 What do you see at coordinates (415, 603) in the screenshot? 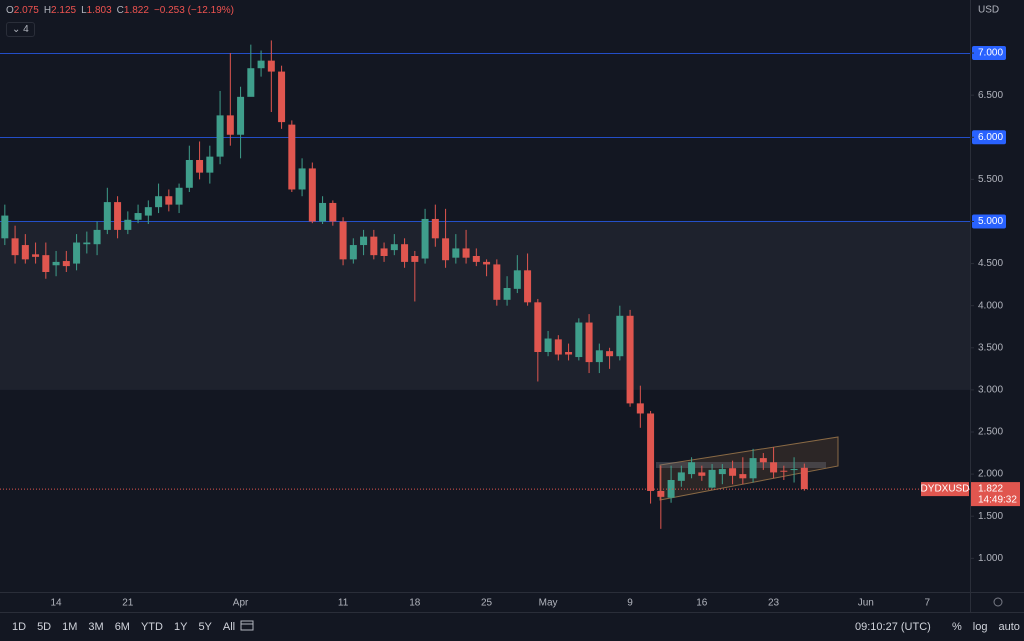
I see `x-tick-label: 18` at bounding box center [415, 603].